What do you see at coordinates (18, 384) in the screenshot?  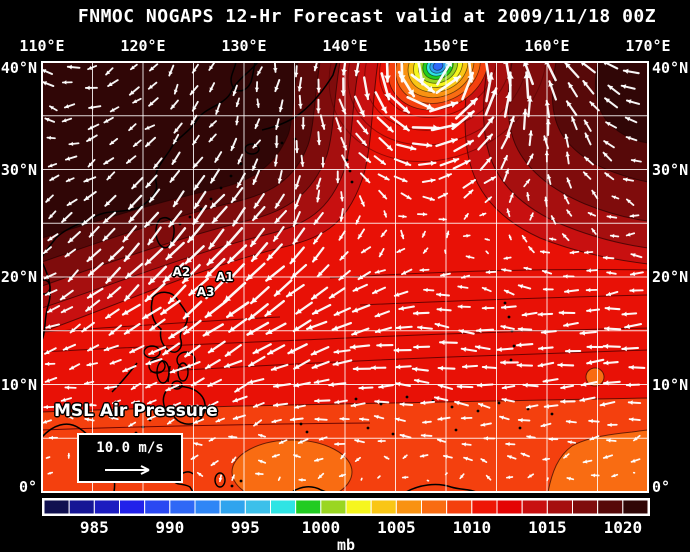 I see `lat-axis-label-left: 10°N` at bounding box center [18, 384].